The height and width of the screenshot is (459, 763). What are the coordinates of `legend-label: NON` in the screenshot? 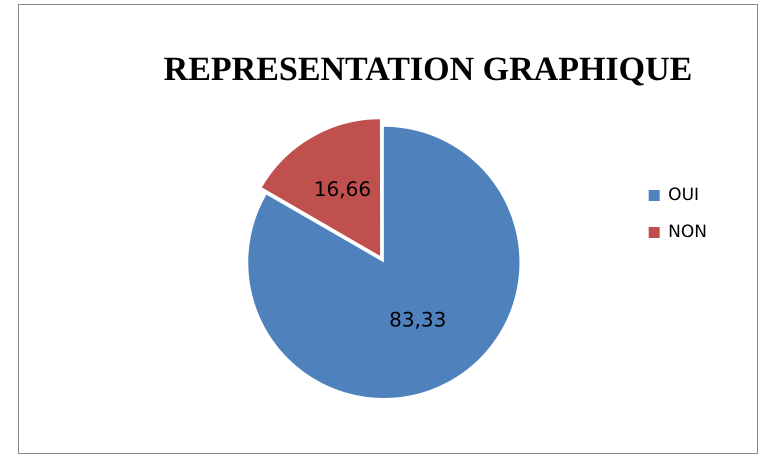 It's located at (688, 232).